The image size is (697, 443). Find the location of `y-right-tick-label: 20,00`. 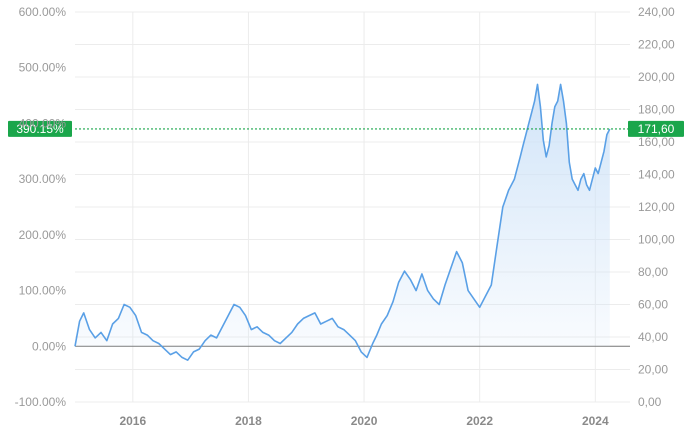

y-right-tick-label: 20,00 is located at coordinates (653, 370).